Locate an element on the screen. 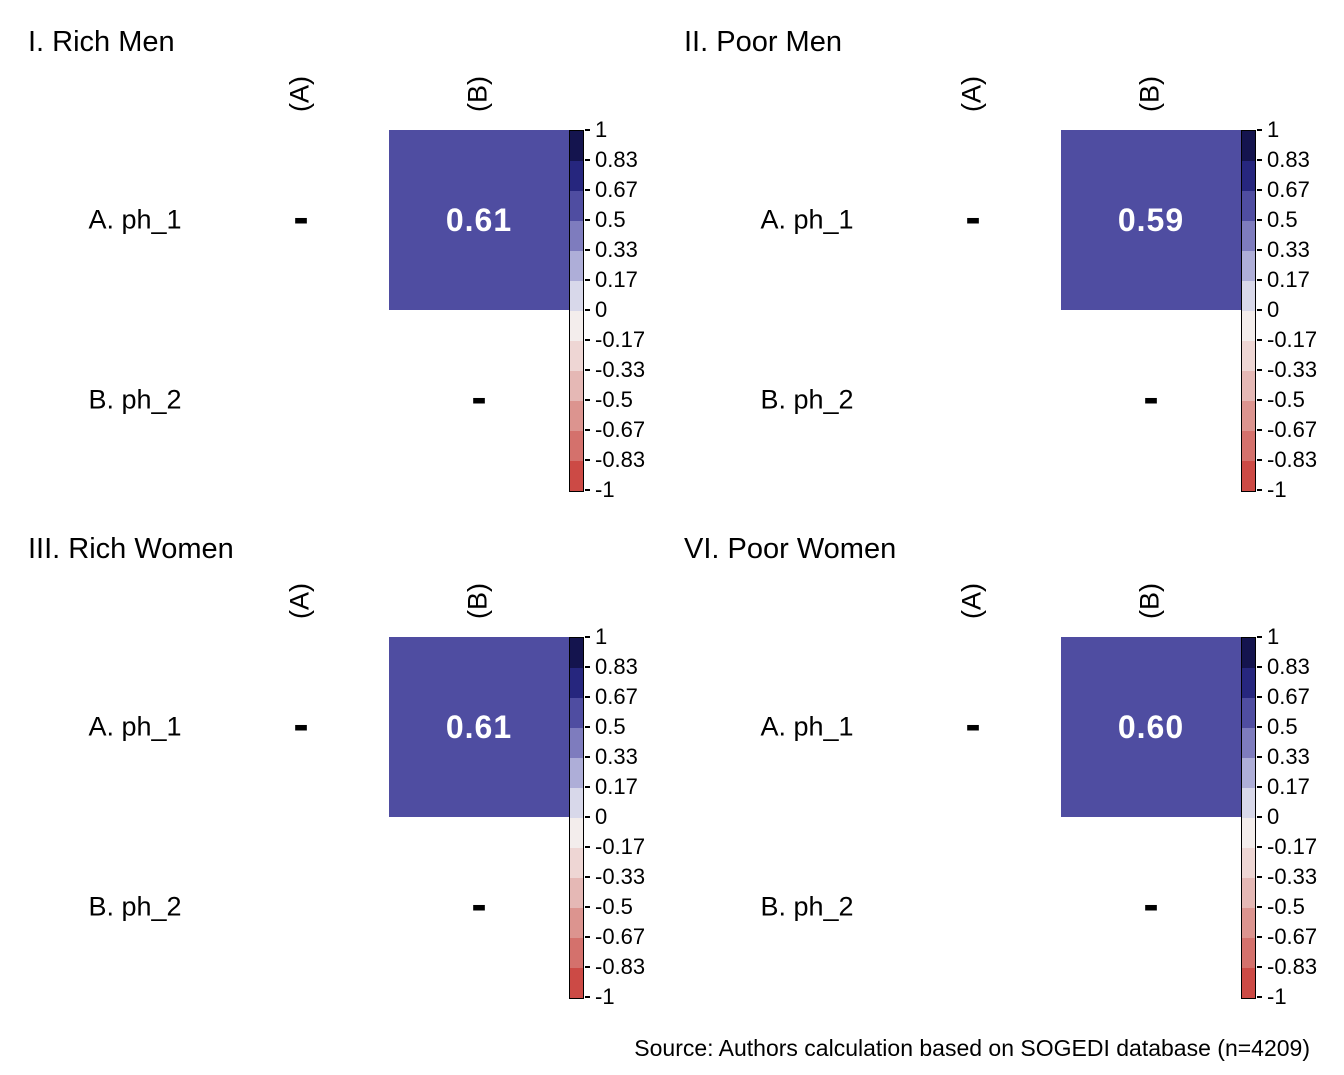  panel-title: III. Rich Women is located at coordinates (131, 549).